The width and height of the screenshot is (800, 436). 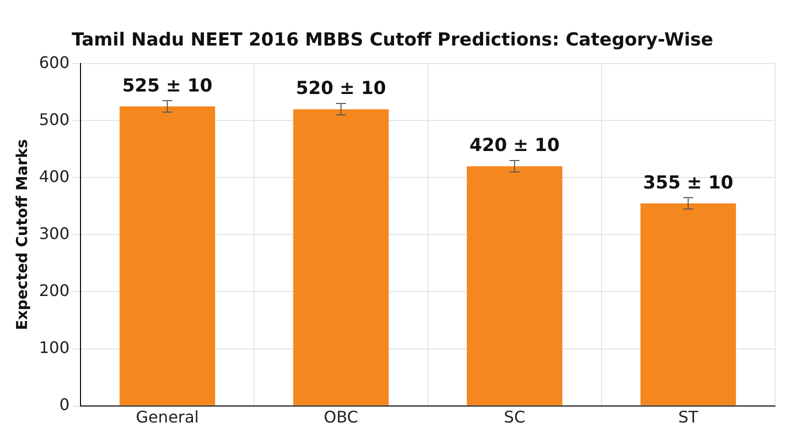 I want to click on x-tick-label: OBC, so click(x=341, y=417).